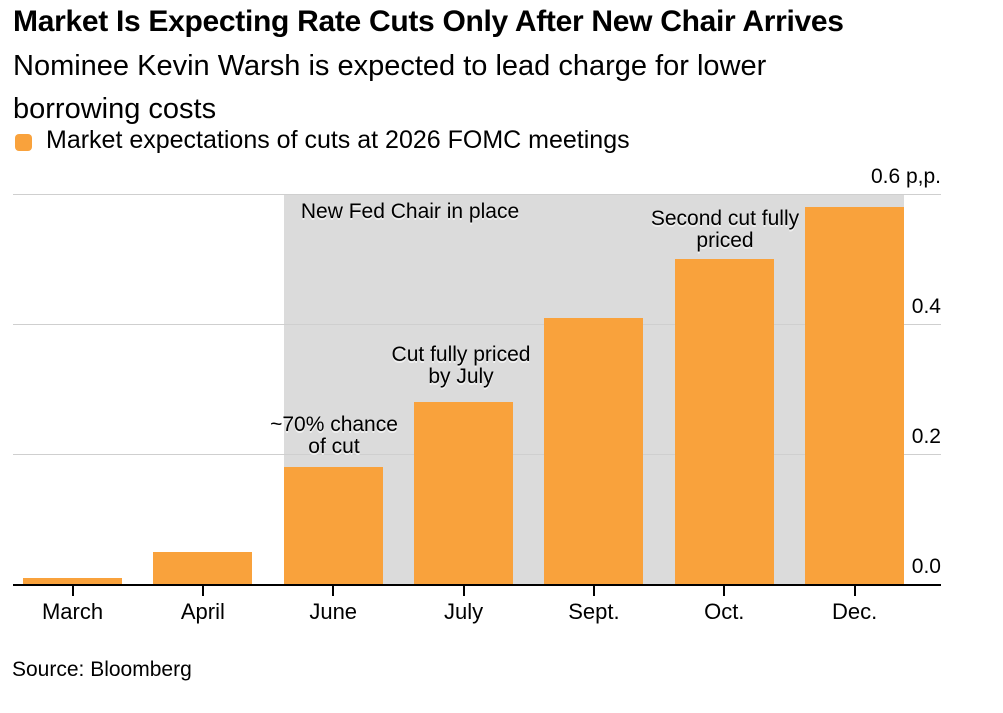  Describe the element at coordinates (926, 307) in the screenshot. I see `y-label-04: 0.4` at that location.